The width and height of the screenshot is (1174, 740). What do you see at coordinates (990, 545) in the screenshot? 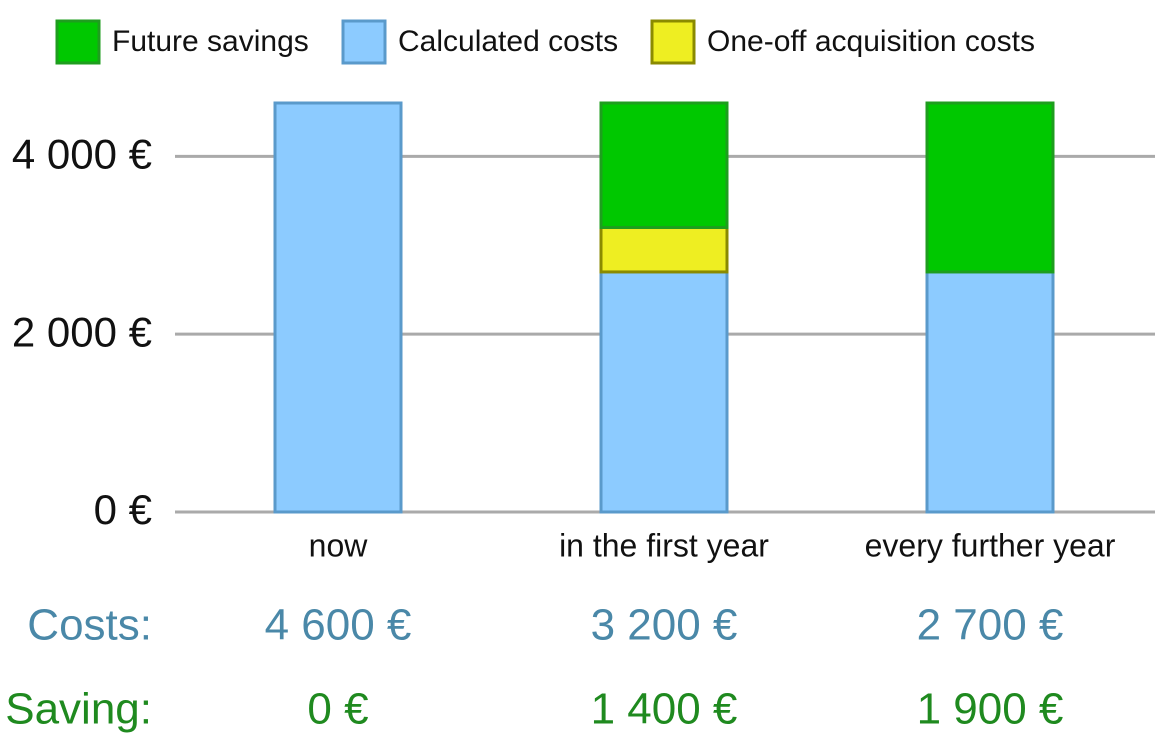
I see `x-tick-label: every further year` at bounding box center [990, 545].